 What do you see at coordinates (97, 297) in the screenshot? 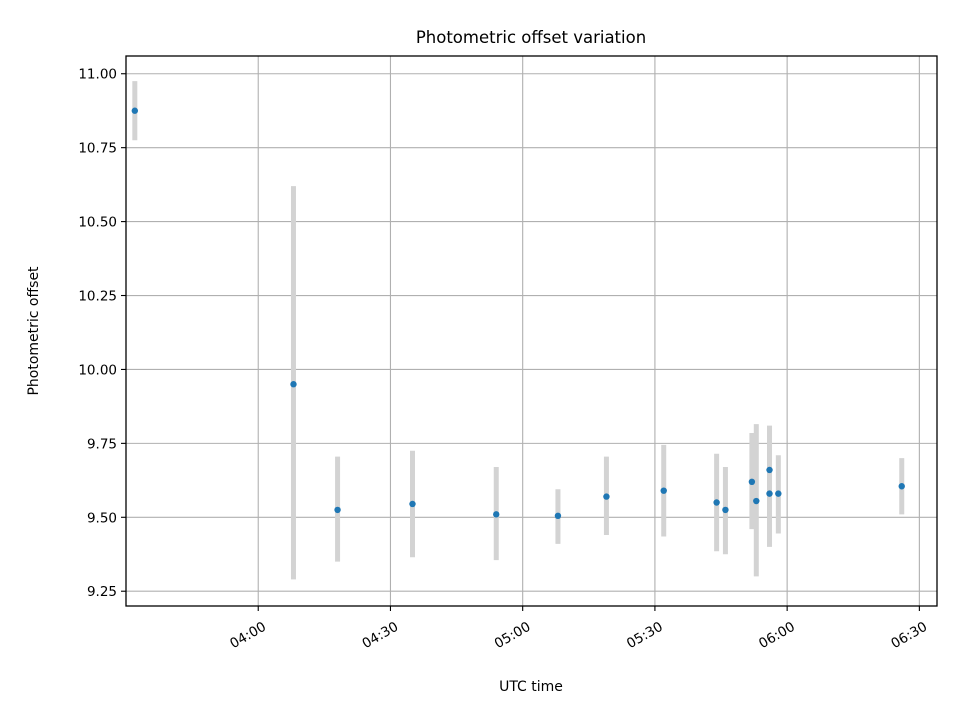
I see `y-tick-label: 10.25` at bounding box center [97, 297].